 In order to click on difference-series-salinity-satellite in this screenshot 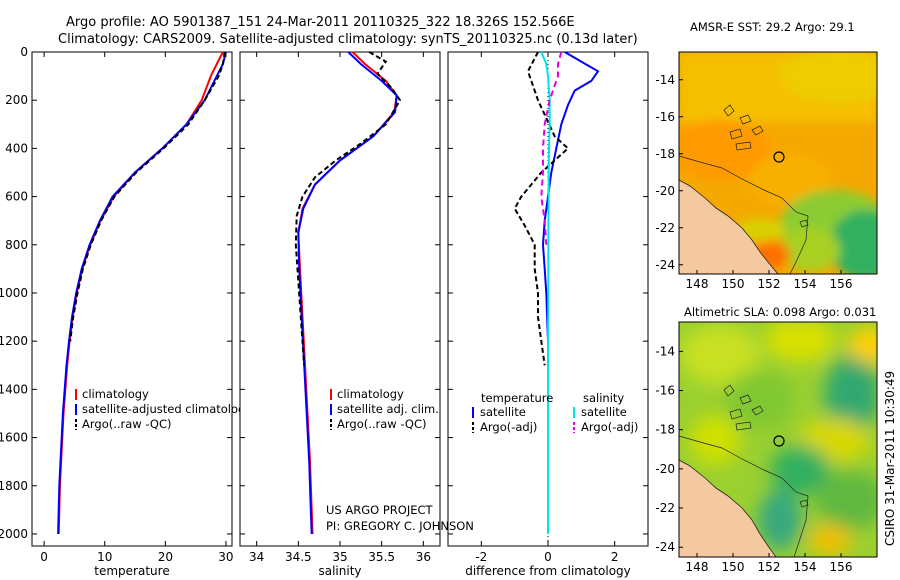, I will do `click(545, 292)`.